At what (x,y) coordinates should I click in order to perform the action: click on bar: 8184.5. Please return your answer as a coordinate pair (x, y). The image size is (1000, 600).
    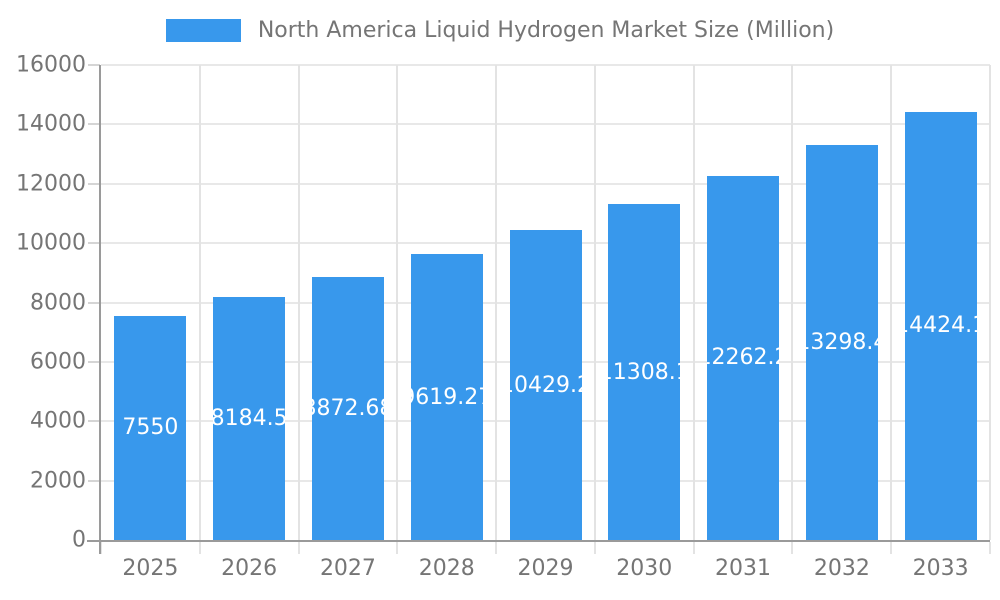
    Looking at the image, I should click on (249, 418).